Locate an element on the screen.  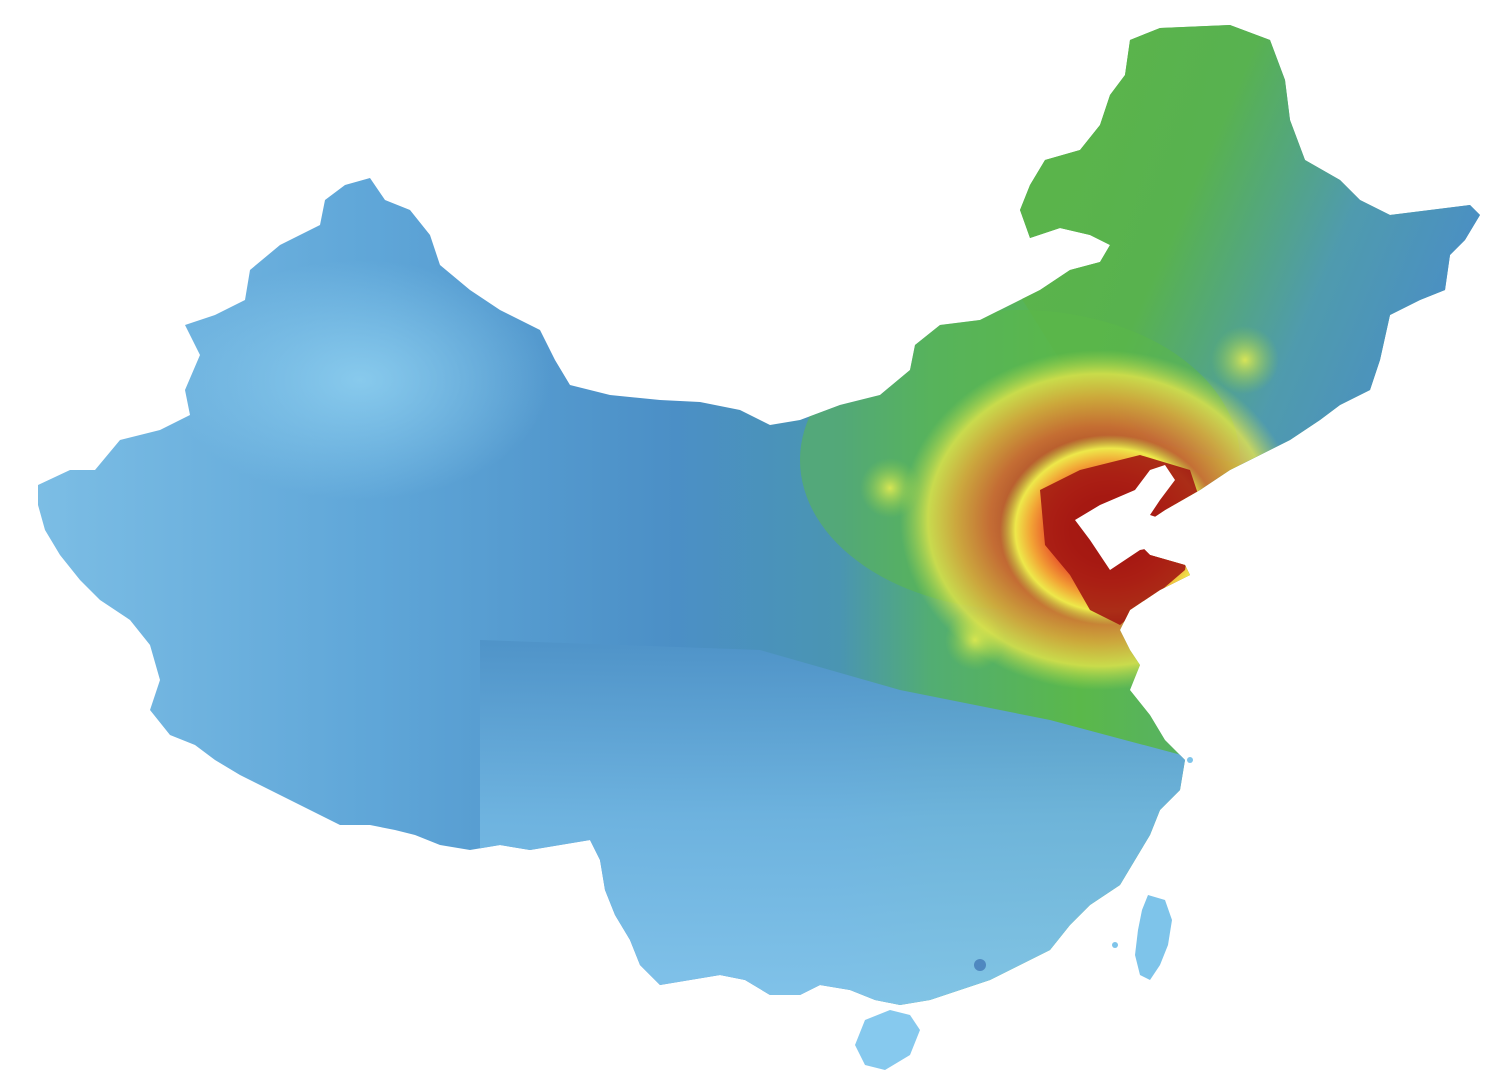
bohai-sea-gap is located at coordinates (1135, 517).